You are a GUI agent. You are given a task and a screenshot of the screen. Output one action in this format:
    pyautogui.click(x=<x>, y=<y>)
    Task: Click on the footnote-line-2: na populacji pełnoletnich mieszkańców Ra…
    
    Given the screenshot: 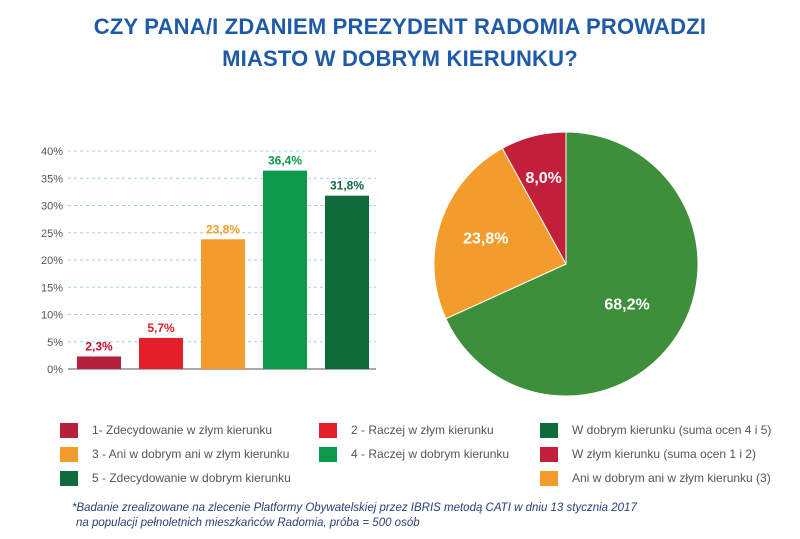 What is the action you would take?
    pyautogui.click(x=248, y=523)
    